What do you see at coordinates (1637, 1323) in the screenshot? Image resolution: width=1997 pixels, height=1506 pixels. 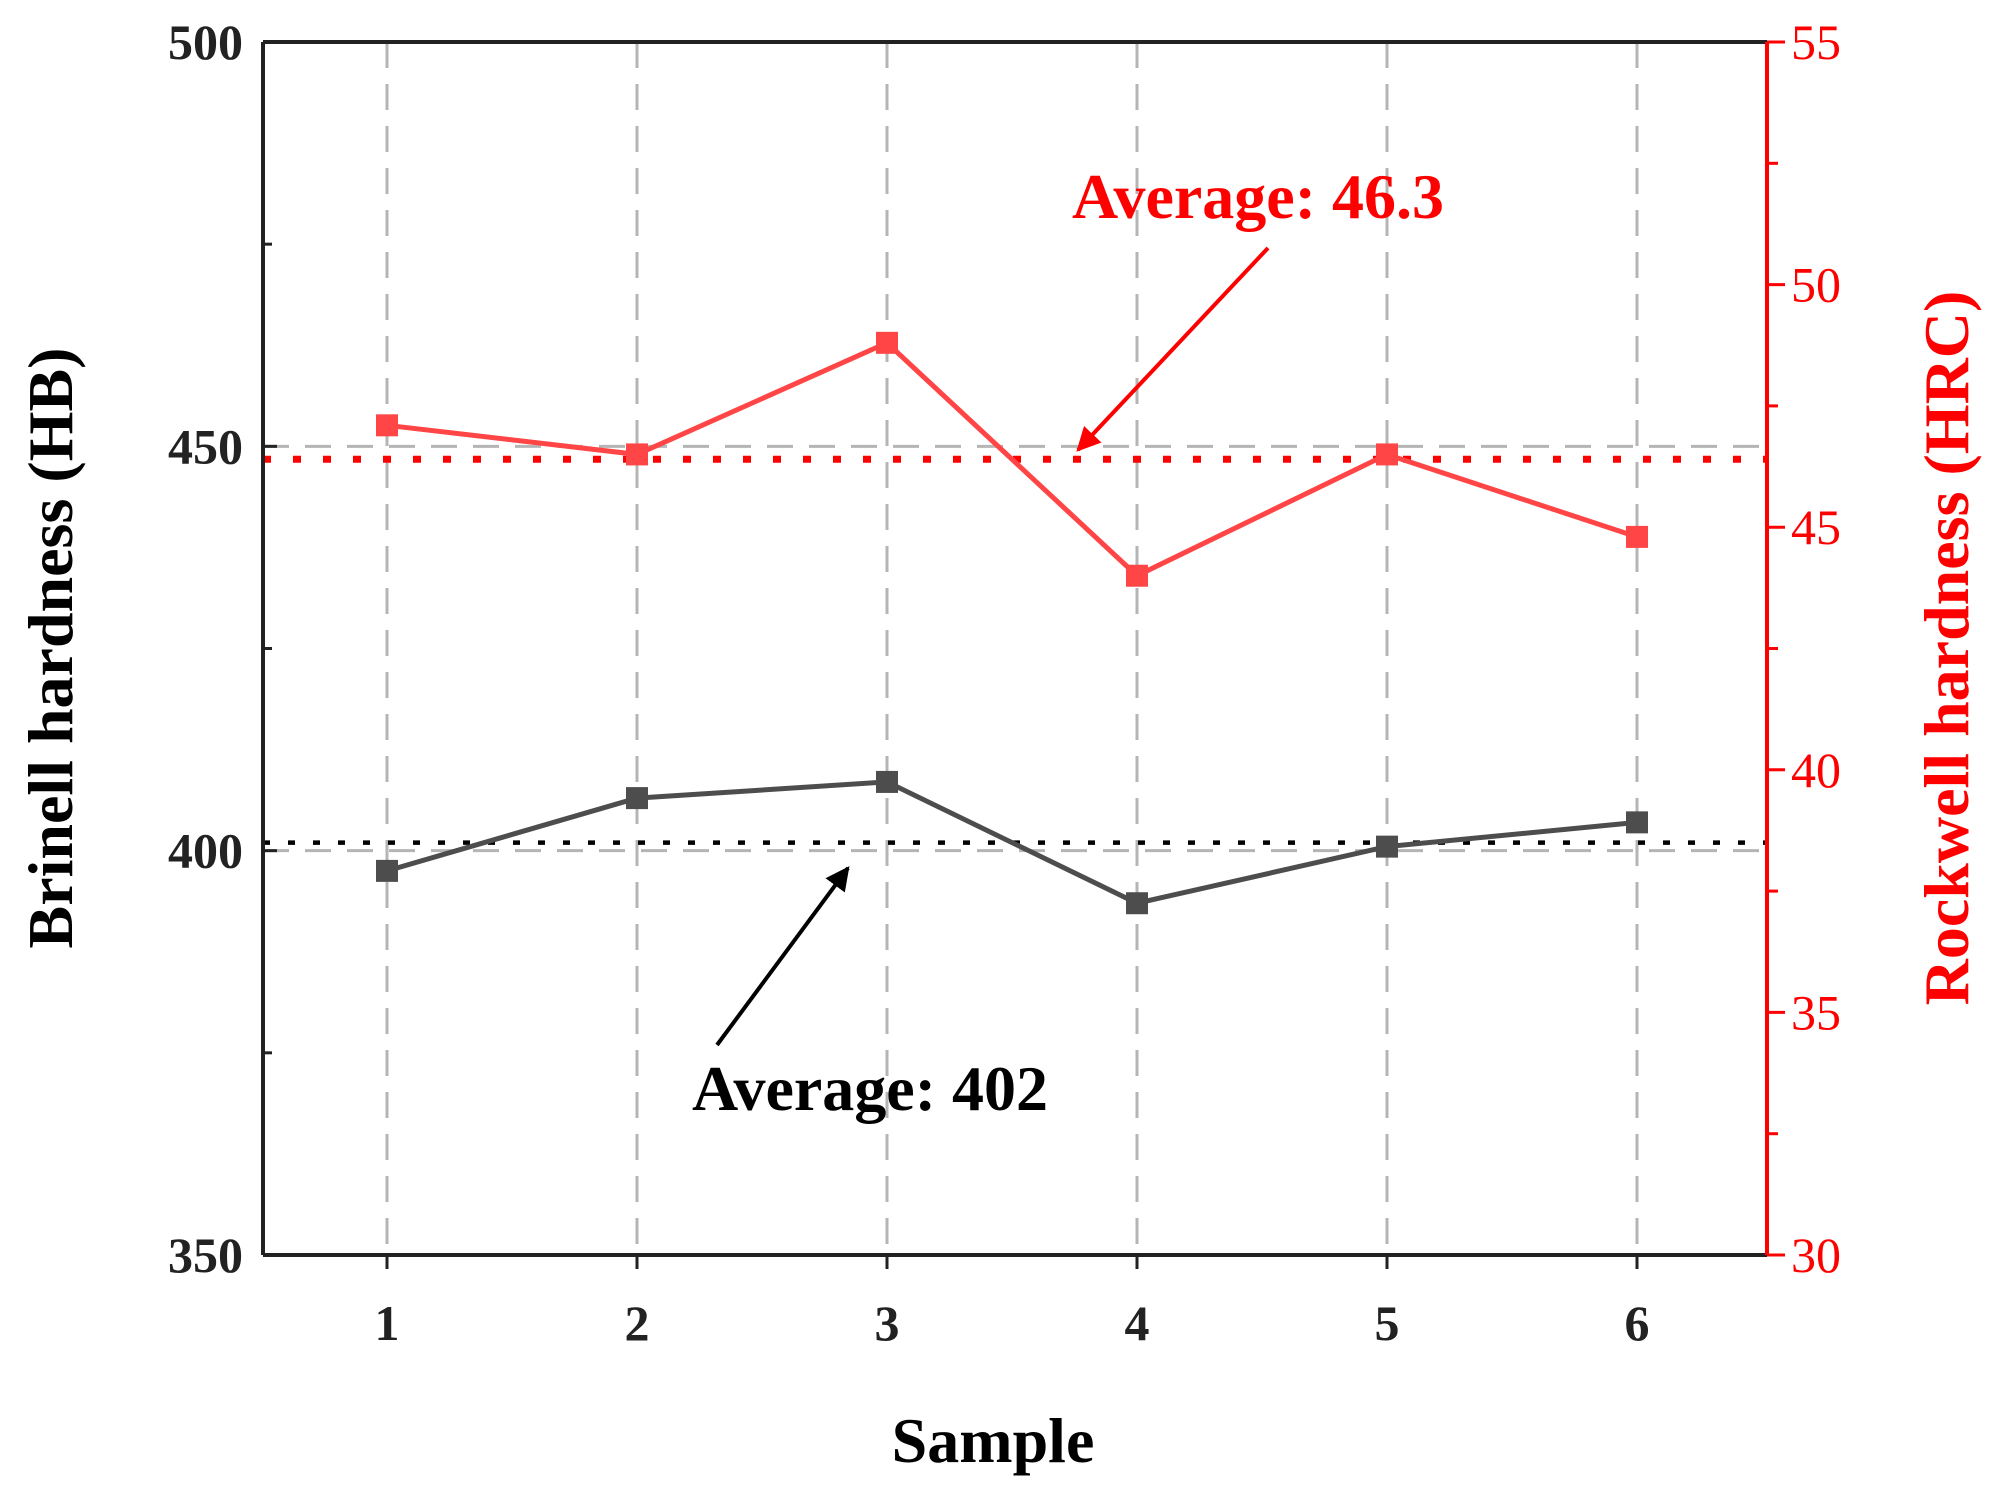 I see `x-tick-label-6: 6` at bounding box center [1637, 1323].